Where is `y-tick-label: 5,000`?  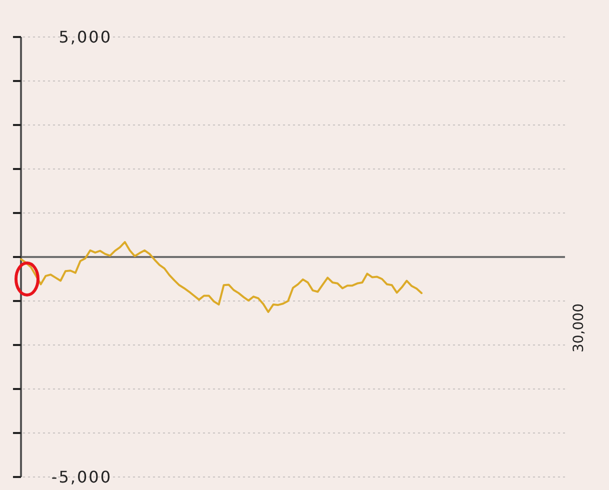 y-tick-label: 5,000 is located at coordinates (85, 37).